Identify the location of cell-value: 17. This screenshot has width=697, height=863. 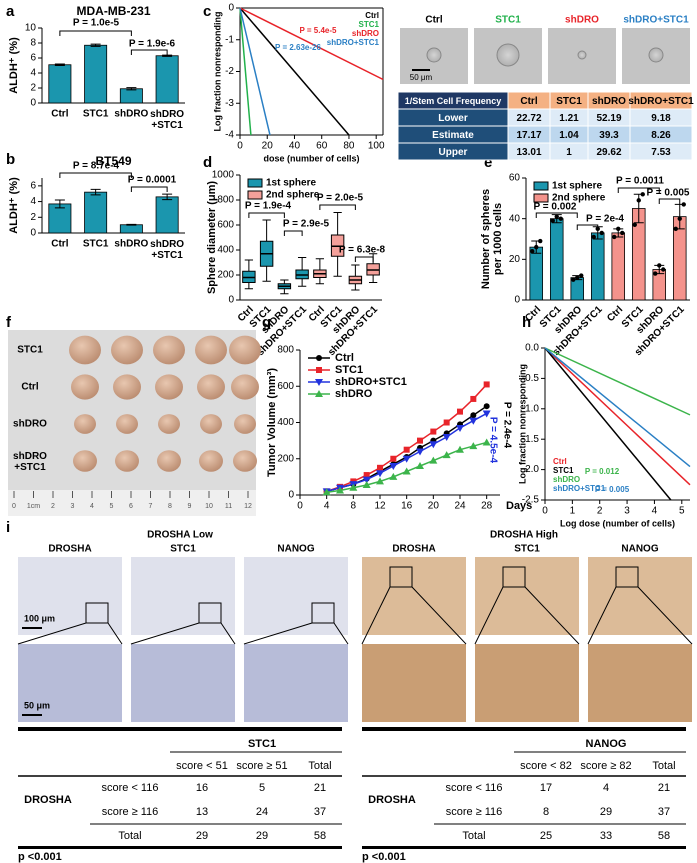
(546, 788).